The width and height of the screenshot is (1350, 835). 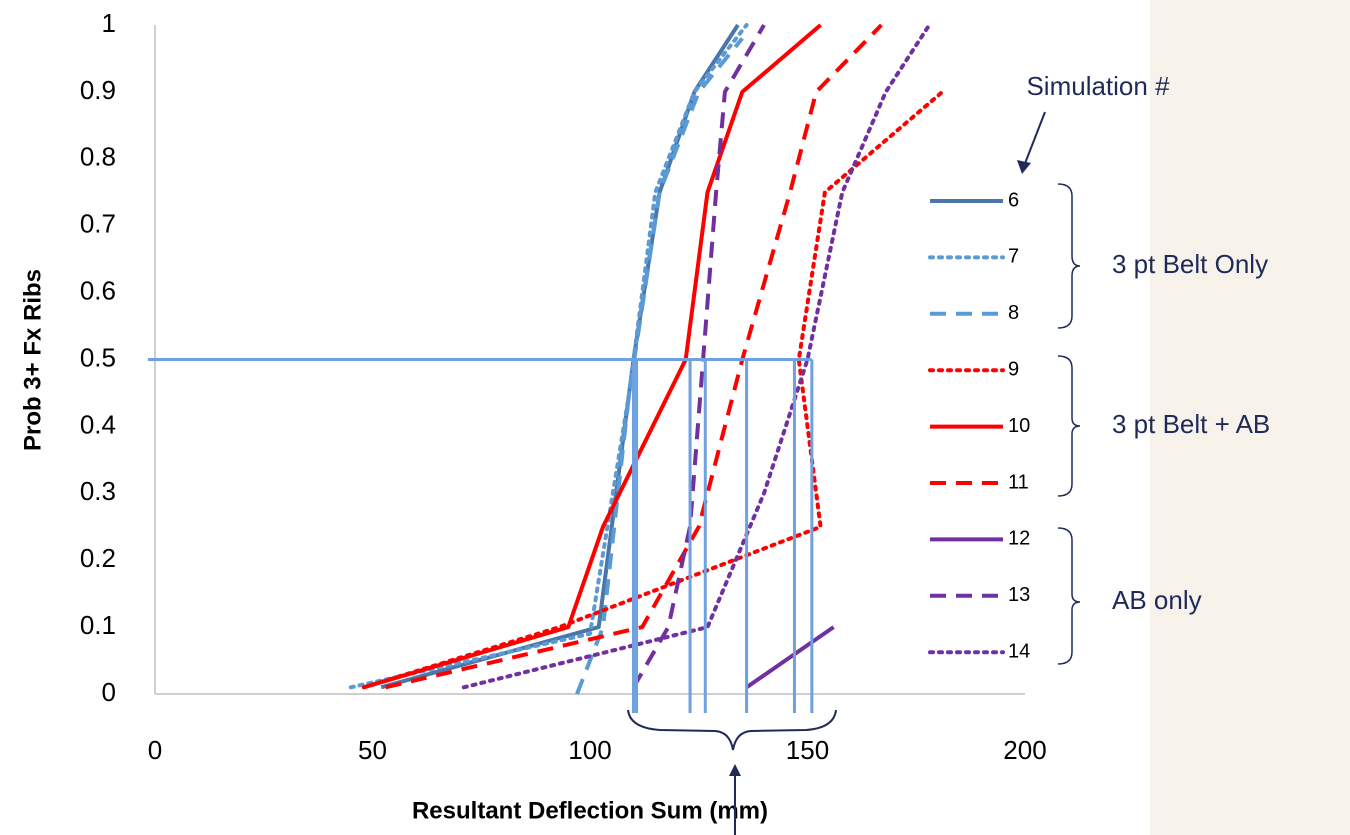 I want to click on y-tick-label: 0.6, so click(x=98, y=290).